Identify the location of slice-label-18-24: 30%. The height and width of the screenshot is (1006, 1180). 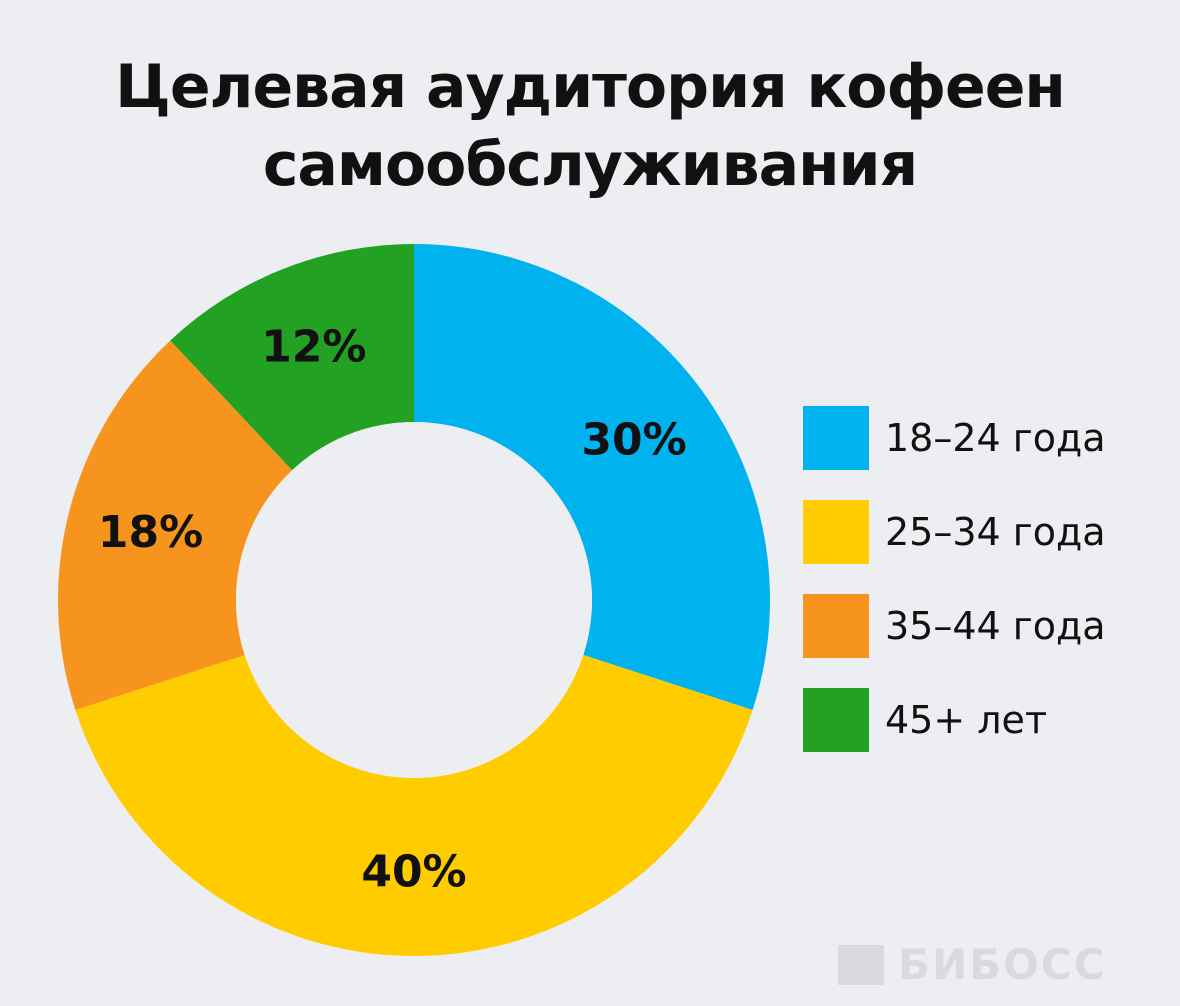
(633, 440).